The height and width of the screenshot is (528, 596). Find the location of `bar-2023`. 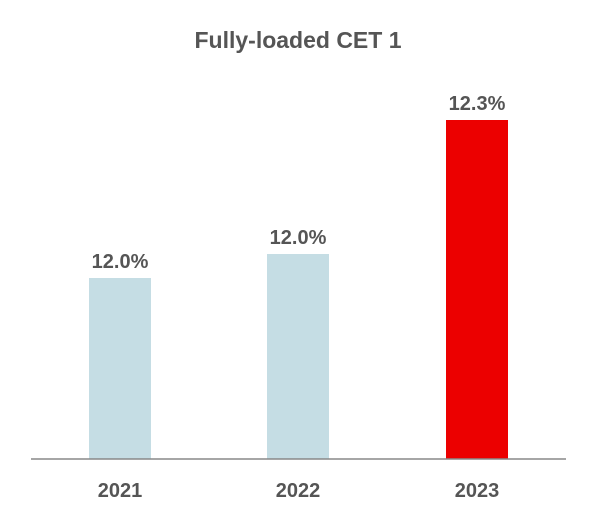

bar-2023 is located at coordinates (477, 289).